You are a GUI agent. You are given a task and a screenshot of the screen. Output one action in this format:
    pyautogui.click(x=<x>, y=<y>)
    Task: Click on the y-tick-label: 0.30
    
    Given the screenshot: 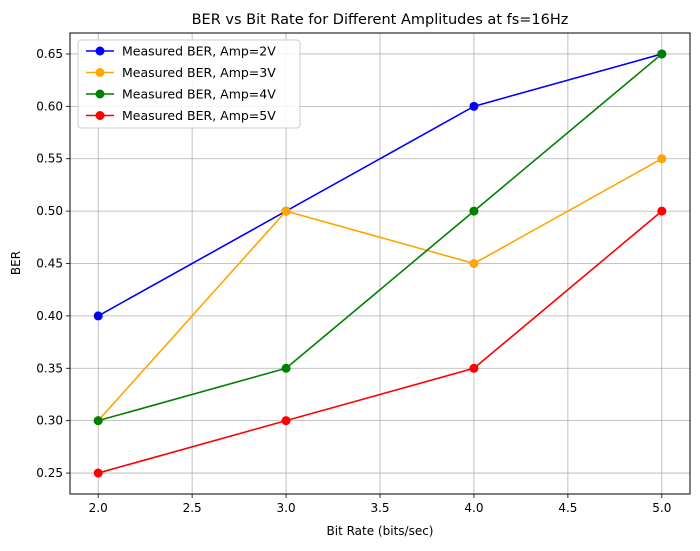 What is the action you would take?
    pyautogui.click(x=49, y=421)
    